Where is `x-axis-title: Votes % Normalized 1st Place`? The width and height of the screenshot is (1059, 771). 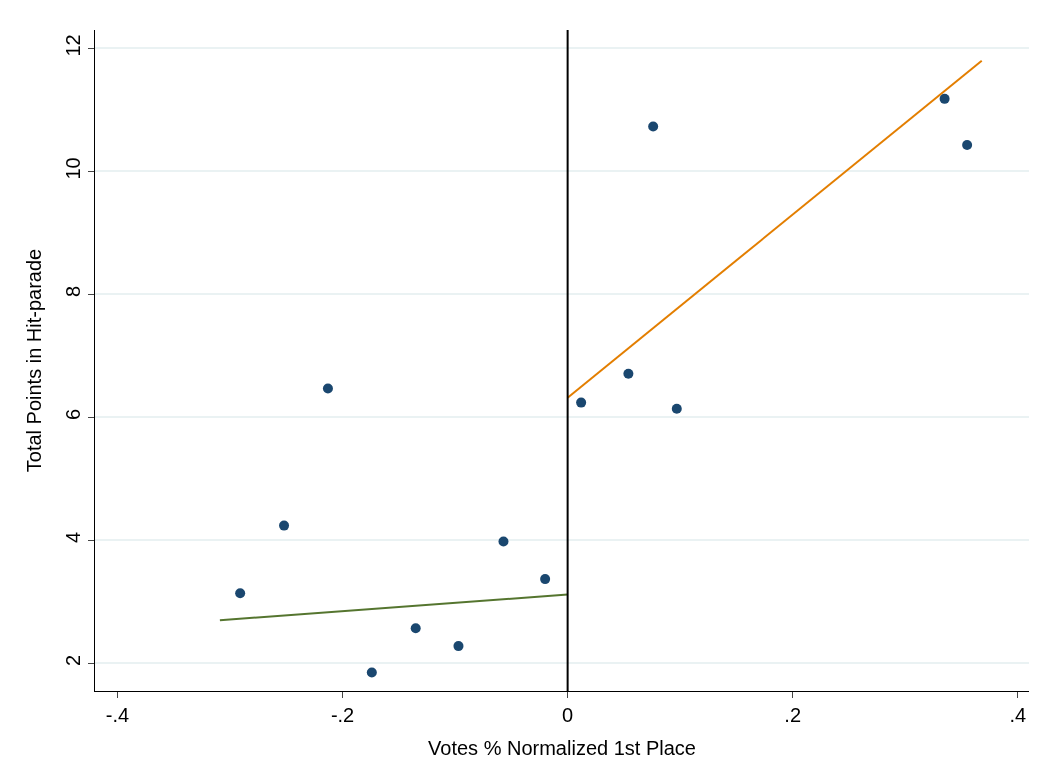 x-axis-title: Votes % Normalized 1st Place is located at coordinates (562, 747).